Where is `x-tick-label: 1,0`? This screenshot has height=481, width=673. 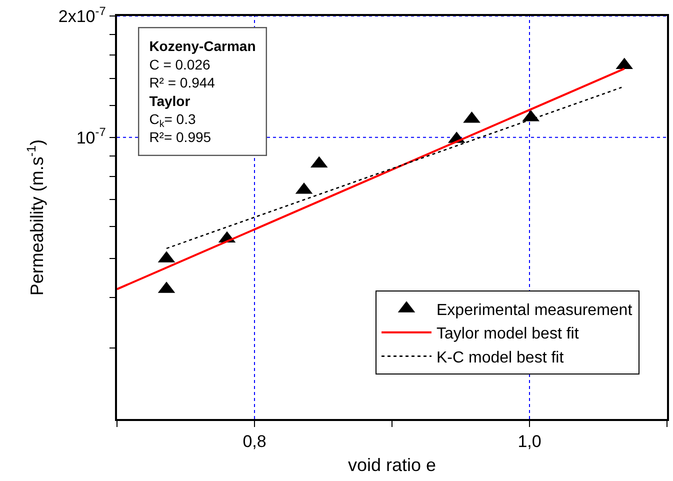 x-tick-label: 1,0 is located at coordinates (530, 442).